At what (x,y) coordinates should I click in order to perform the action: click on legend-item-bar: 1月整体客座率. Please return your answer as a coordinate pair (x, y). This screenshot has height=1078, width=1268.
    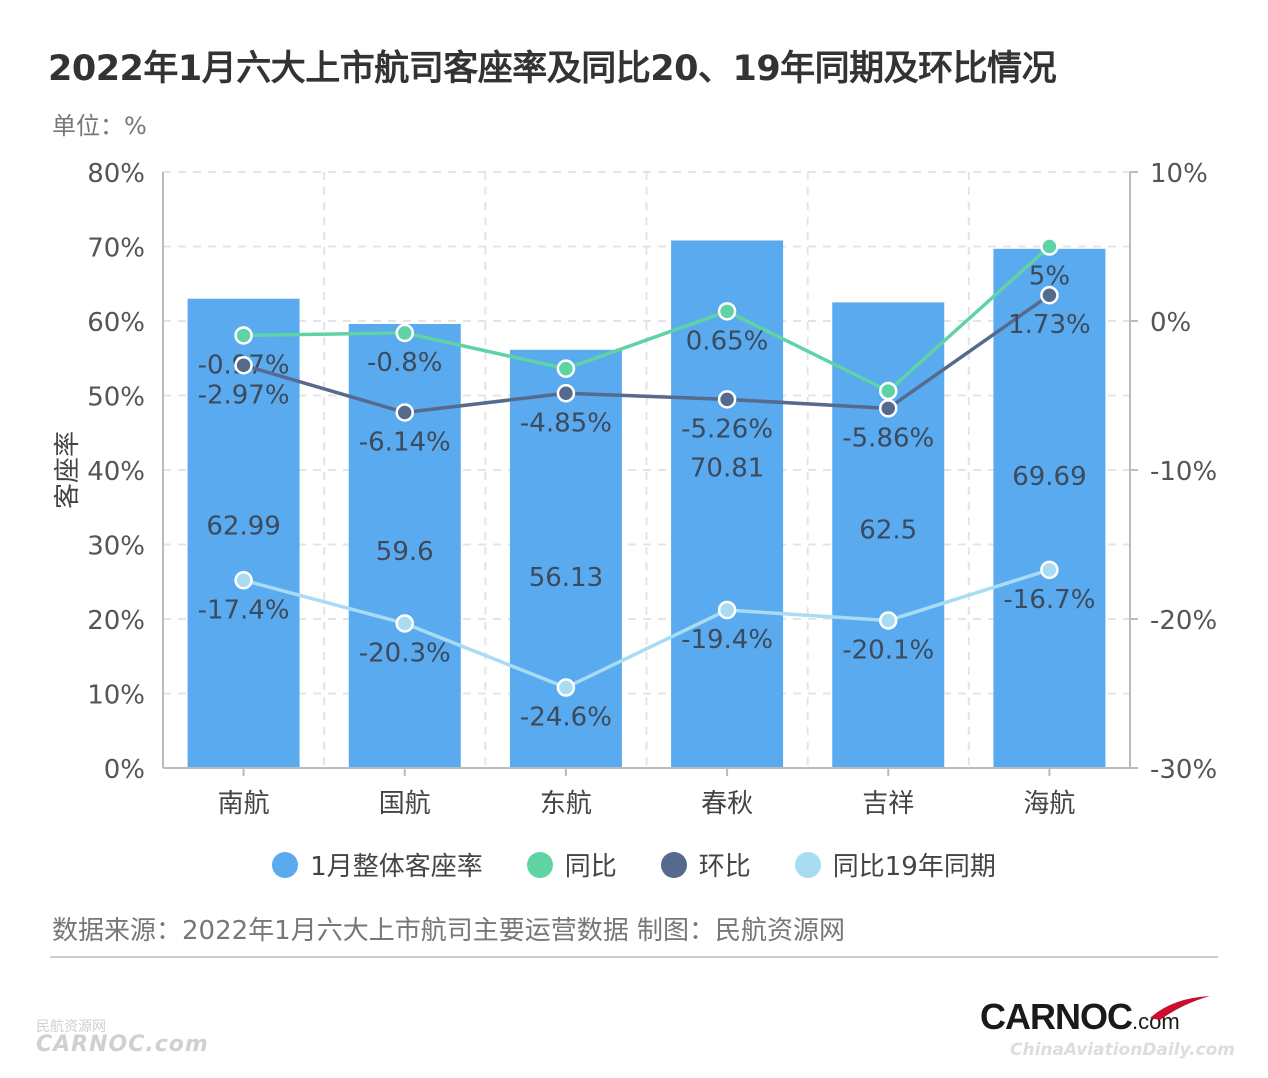
    Looking at the image, I should click on (377, 864).